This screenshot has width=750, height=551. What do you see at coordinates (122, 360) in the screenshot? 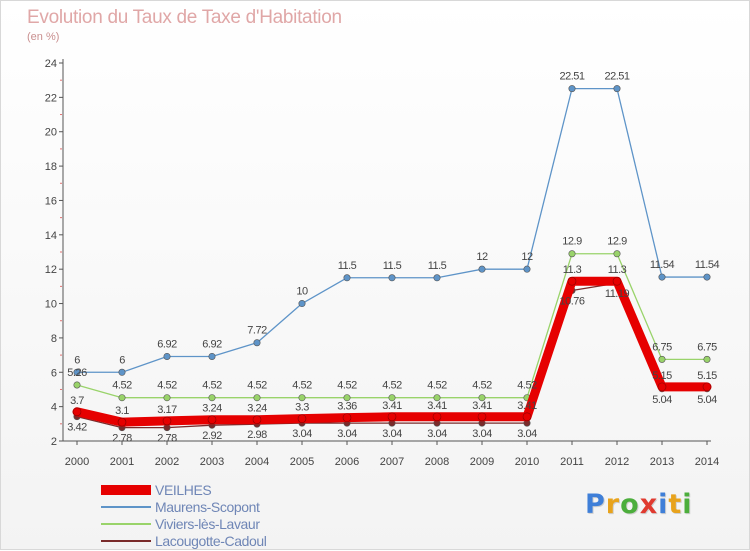
I see `data-label: 6` at bounding box center [122, 360].